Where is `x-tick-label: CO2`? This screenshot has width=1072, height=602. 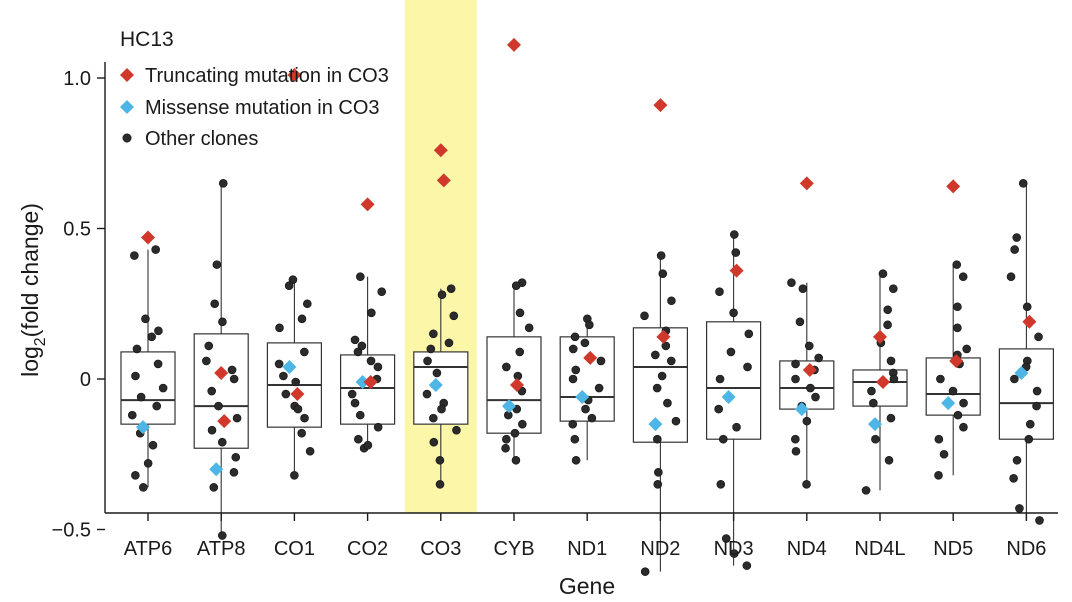 x-tick-label: CO2 is located at coordinates (367, 549).